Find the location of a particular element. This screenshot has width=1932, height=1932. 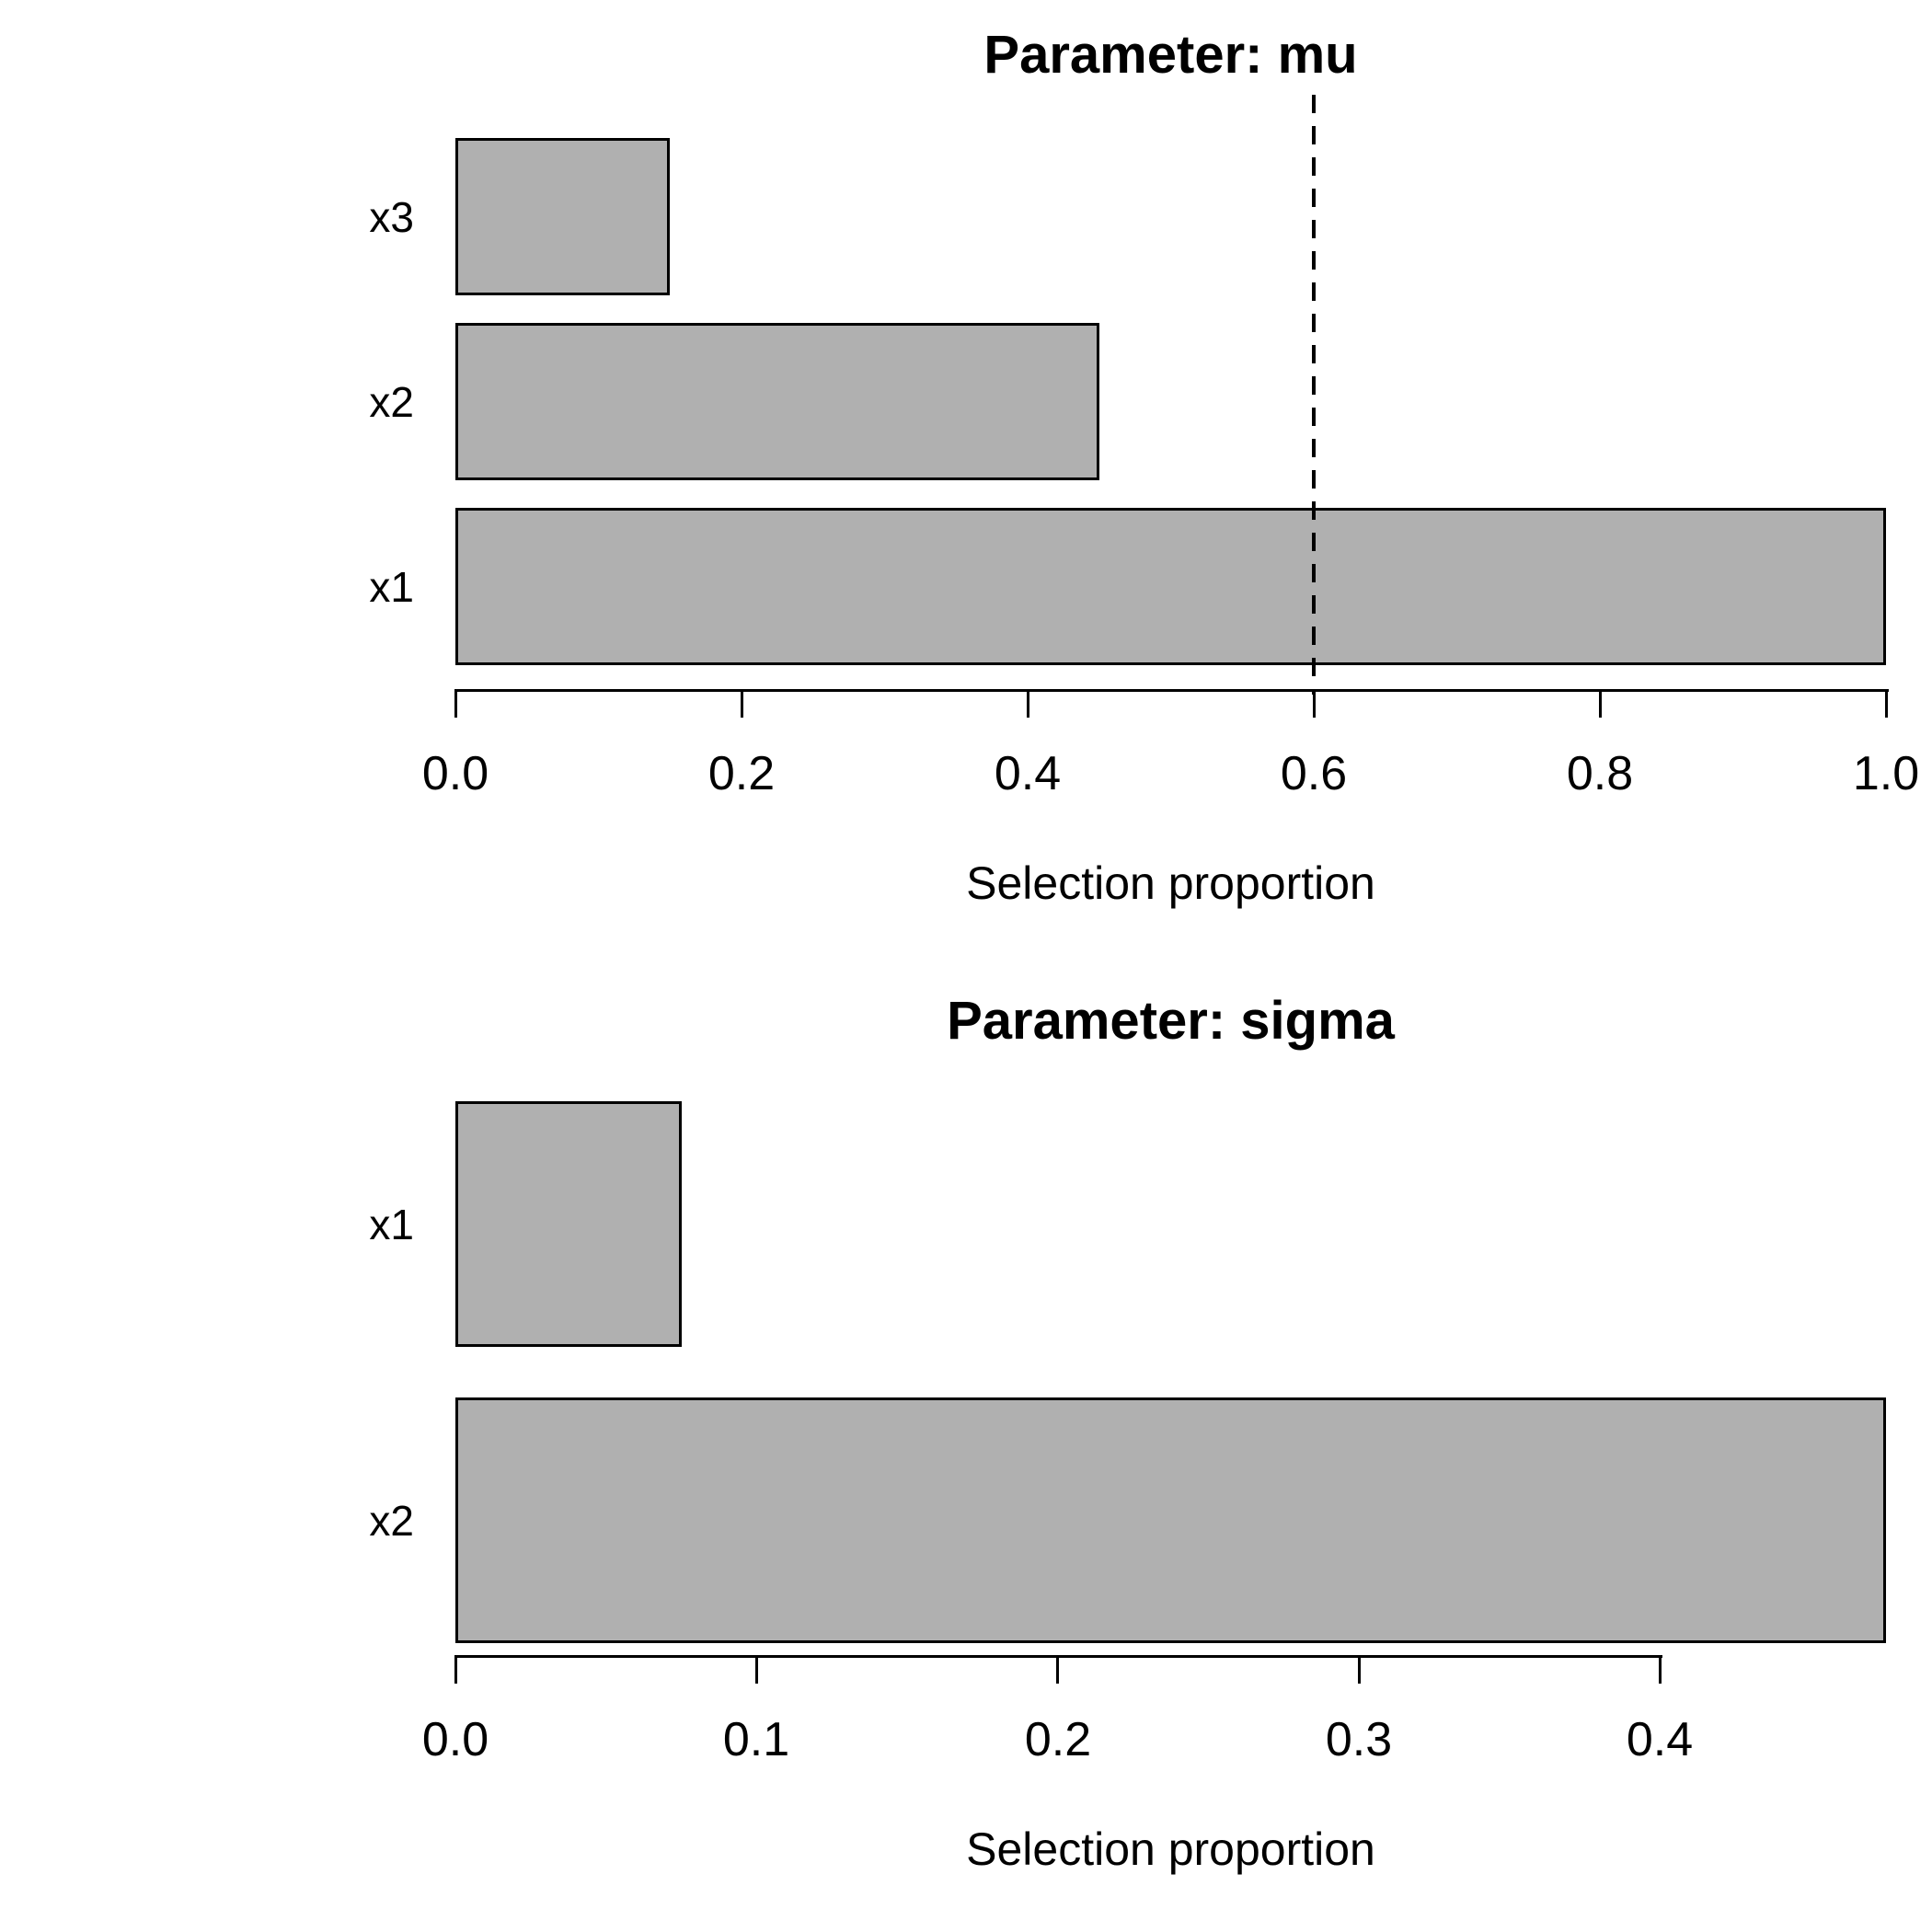

x-tick-label: 0.3 is located at coordinates (1359, 1739).